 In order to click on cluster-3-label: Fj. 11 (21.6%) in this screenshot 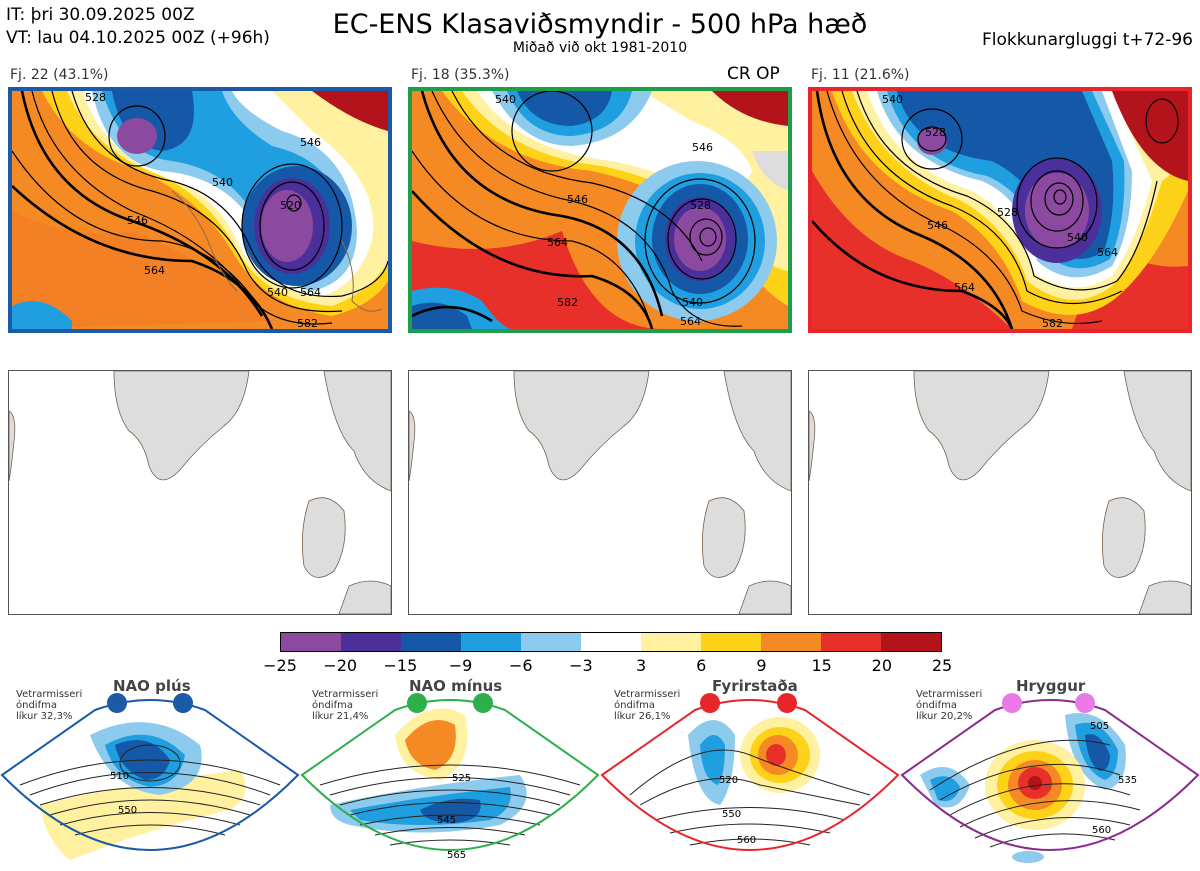, I will do `click(860, 75)`.